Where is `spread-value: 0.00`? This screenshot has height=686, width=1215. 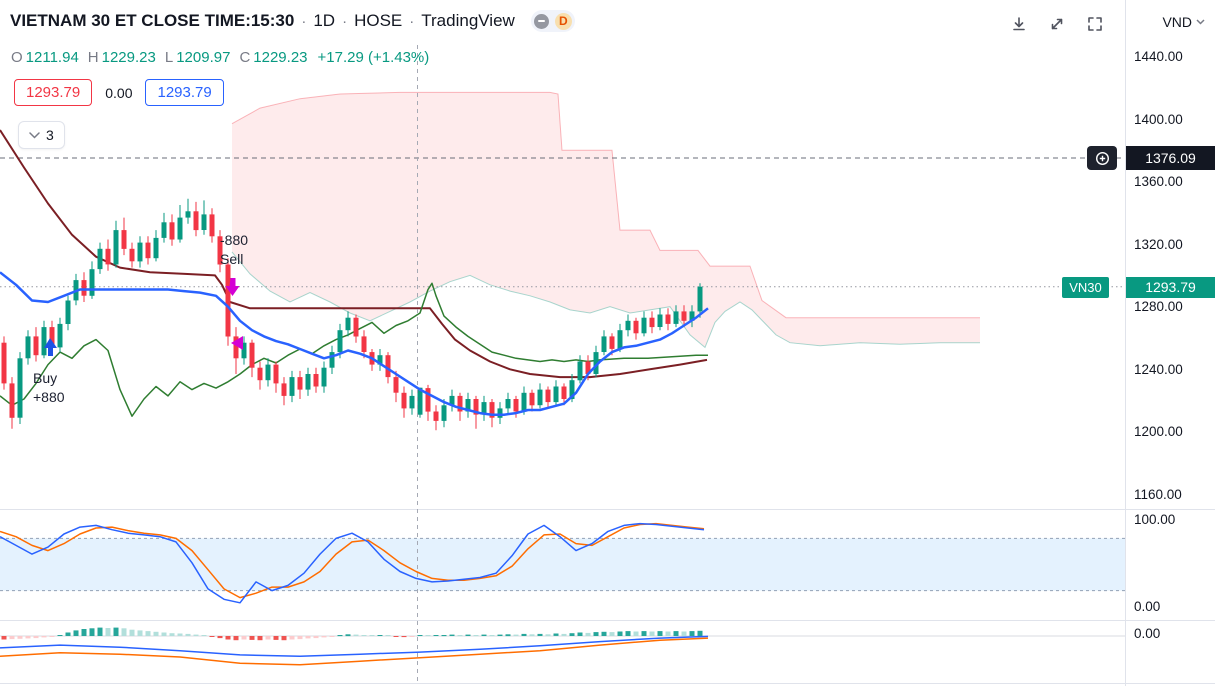 spread-value: 0.00 is located at coordinates (119, 92).